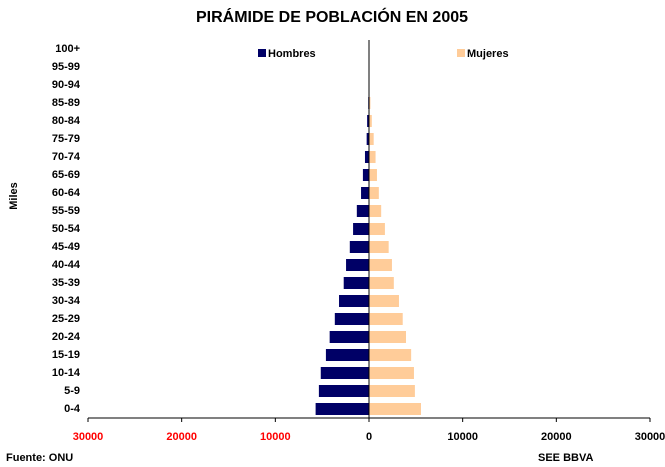 Image resolution: width=665 pixels, height=467 pixels. I want to click on y-tick-label: 85-89, so click(66, 103).